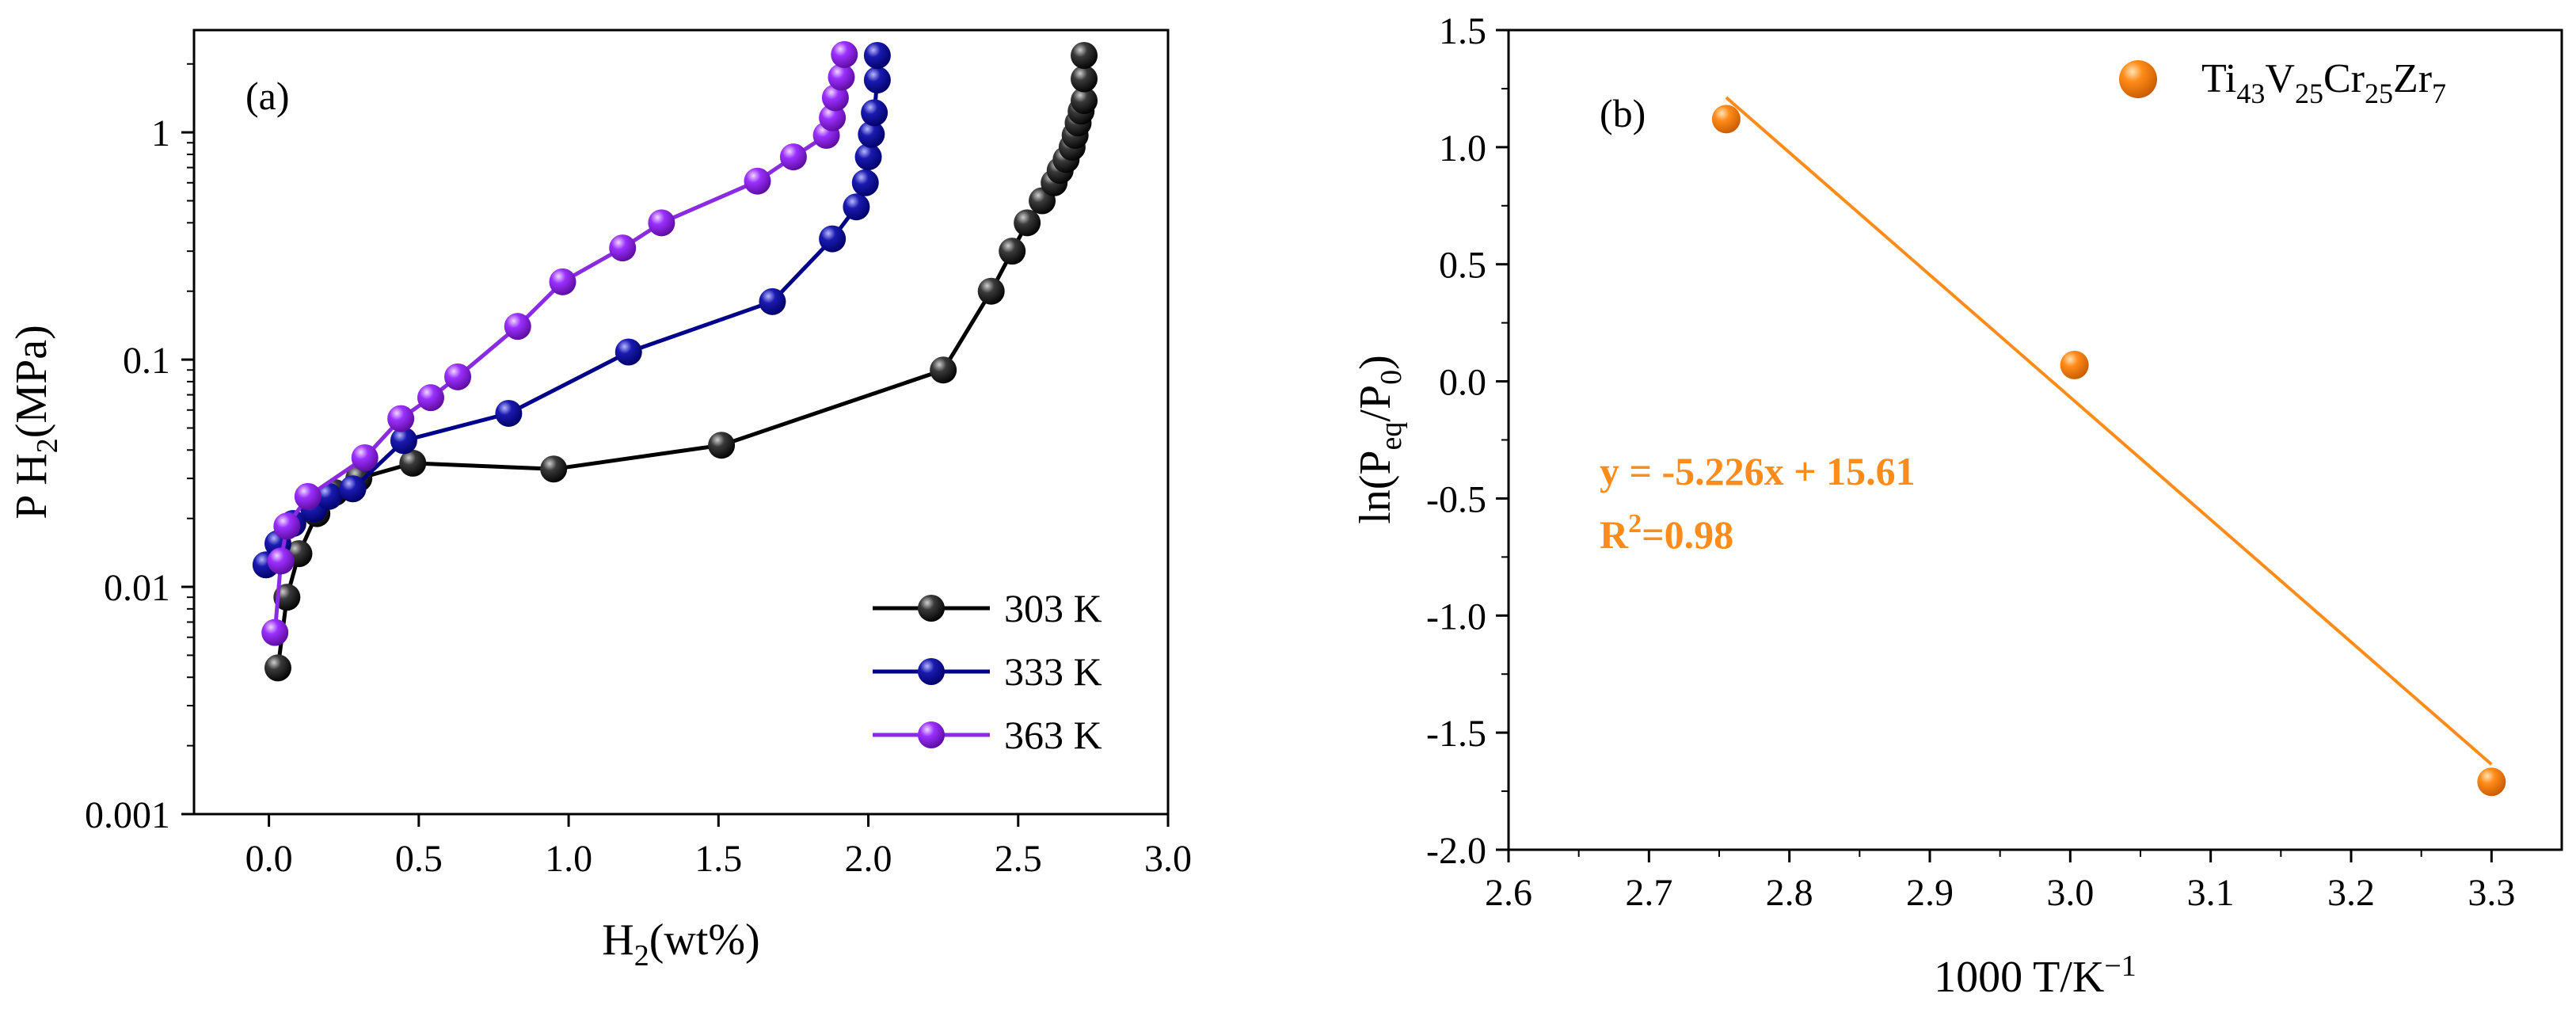 This screenshot has width=2576, height=1020. I want to click on y-tick-label: 0.5, so click(1462, 266).